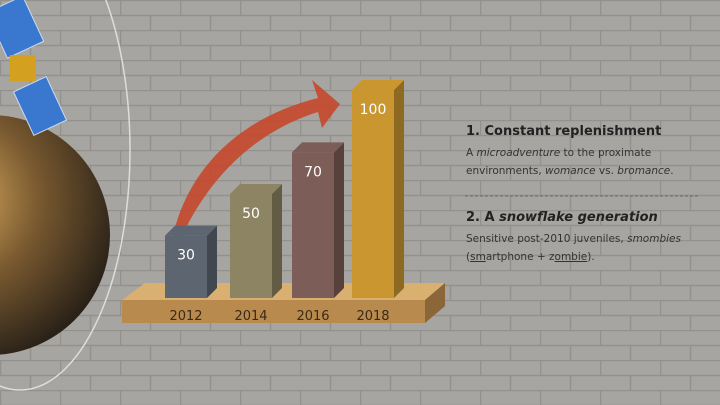  I want to click on value-label: 30, so click(186, 256).